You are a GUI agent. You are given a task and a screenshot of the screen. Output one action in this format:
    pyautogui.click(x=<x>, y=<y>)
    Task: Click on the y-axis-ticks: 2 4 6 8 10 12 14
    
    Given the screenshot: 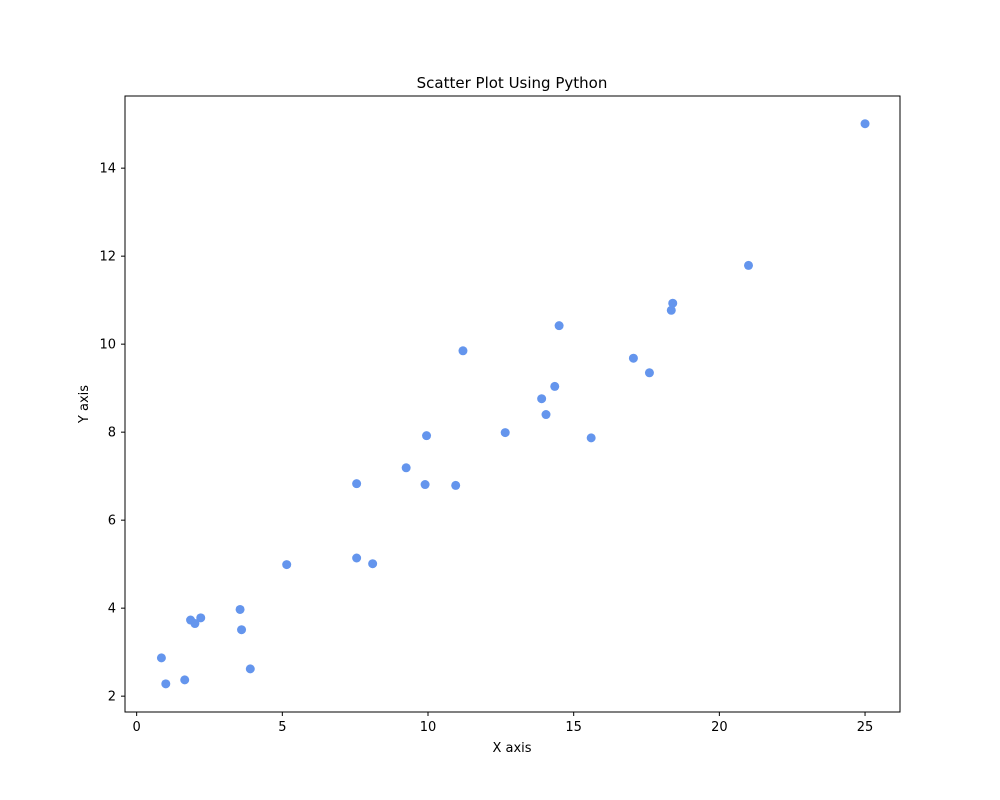 What is the action you would take?
    pyautogui.click(x=112, y=433)
    